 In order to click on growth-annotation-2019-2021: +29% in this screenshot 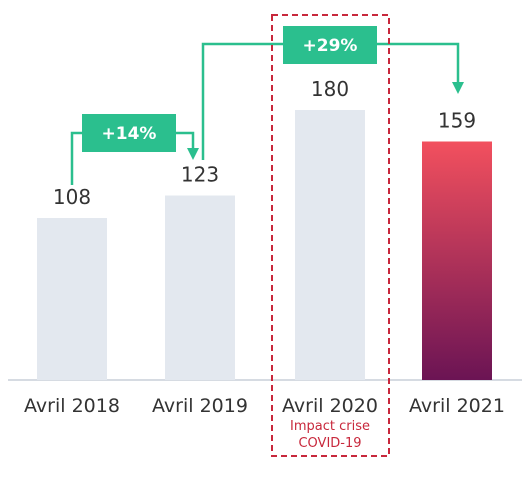, I will do `click(332, 93)`.